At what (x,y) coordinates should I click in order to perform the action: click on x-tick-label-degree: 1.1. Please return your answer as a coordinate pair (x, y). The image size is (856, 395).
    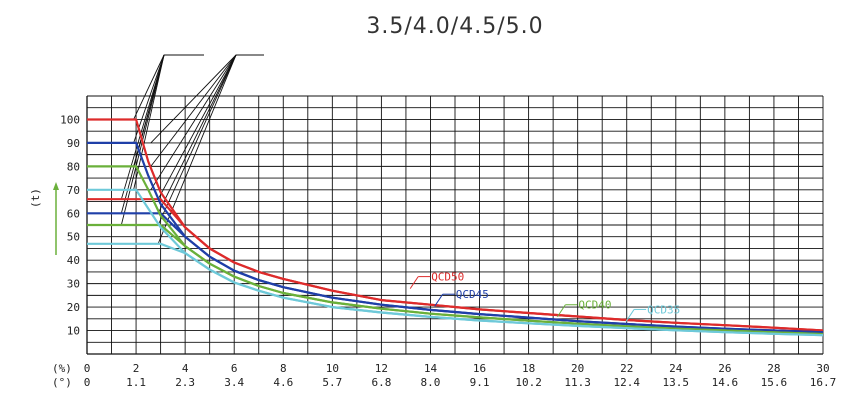
    Looking at the image, I should click on (136, 382).